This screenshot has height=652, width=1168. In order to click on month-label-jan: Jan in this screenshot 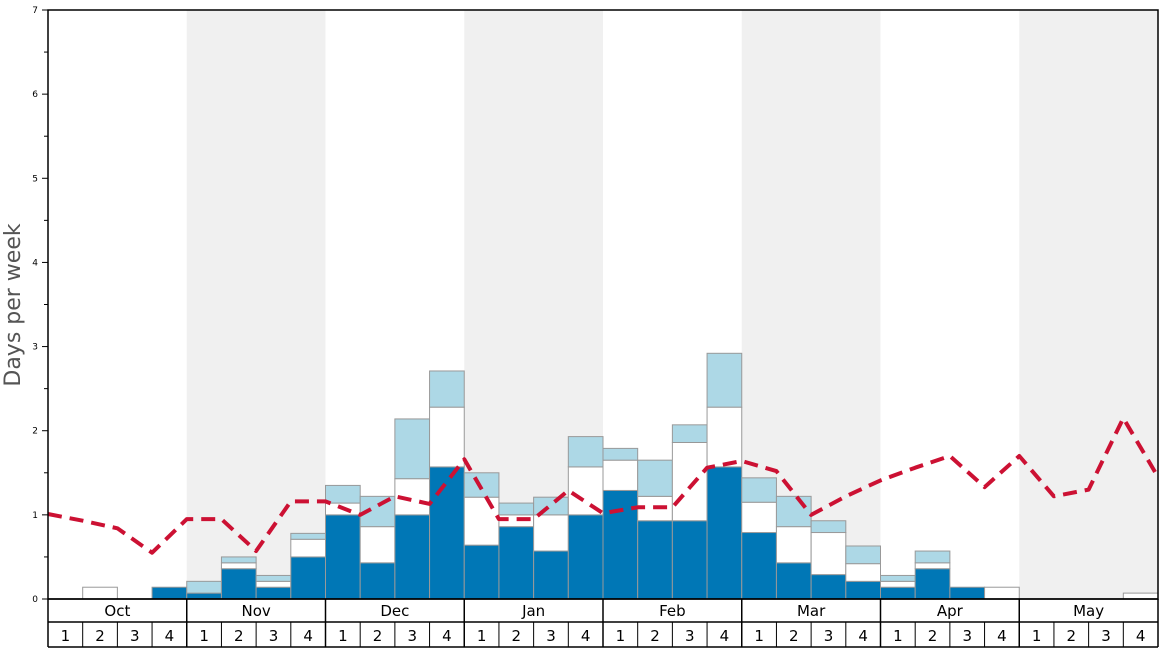, I will do `click(533, 611)`.